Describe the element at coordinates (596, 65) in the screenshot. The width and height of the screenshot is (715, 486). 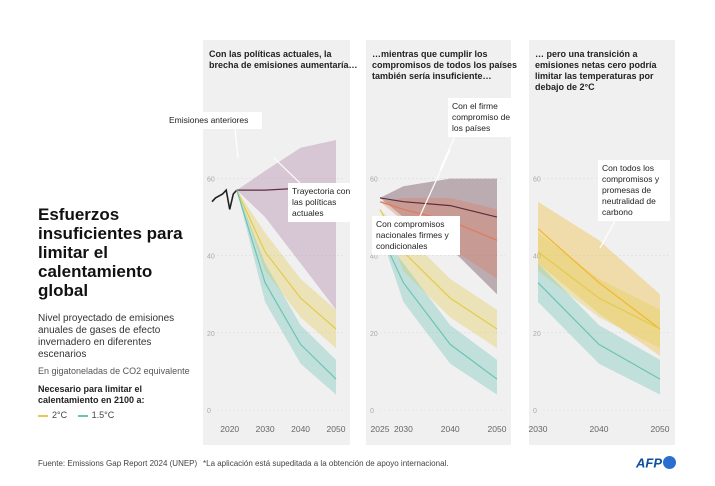
I see `panel-title-line: emisiones netas cero podría` at that location.